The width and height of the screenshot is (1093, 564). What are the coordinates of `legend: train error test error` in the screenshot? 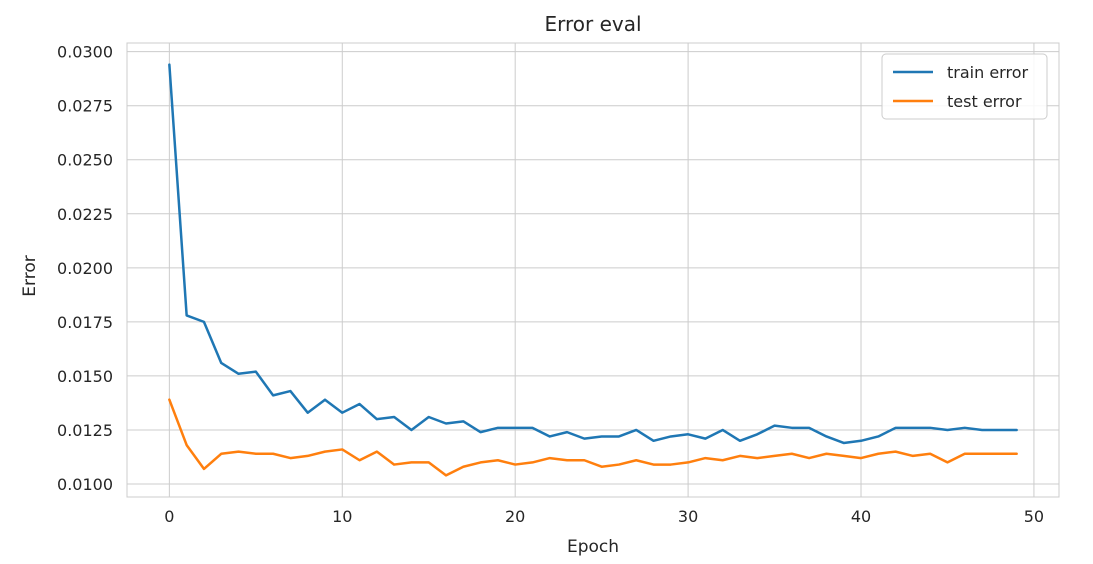 It's located at (964, 86).